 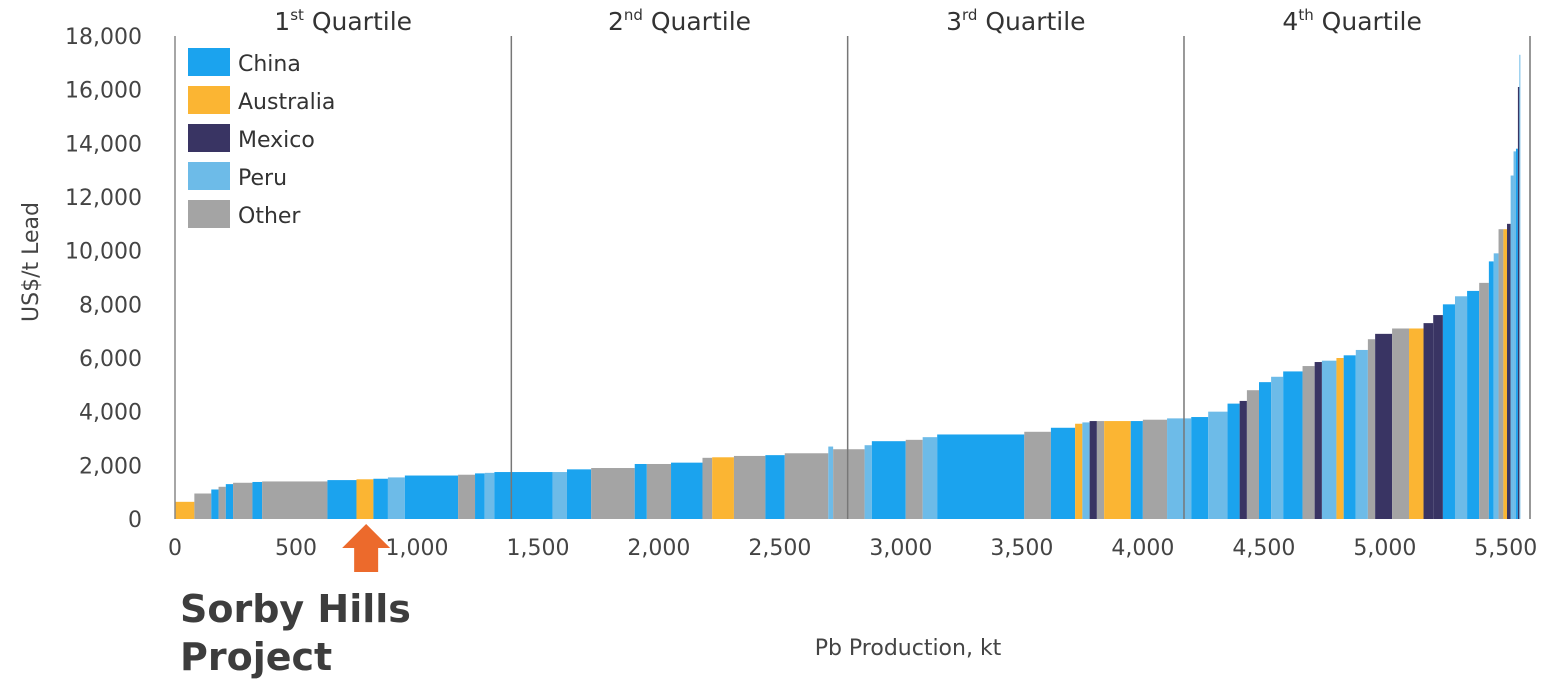 I want to click on project-arrow-shape, so click(x=366, y=548).